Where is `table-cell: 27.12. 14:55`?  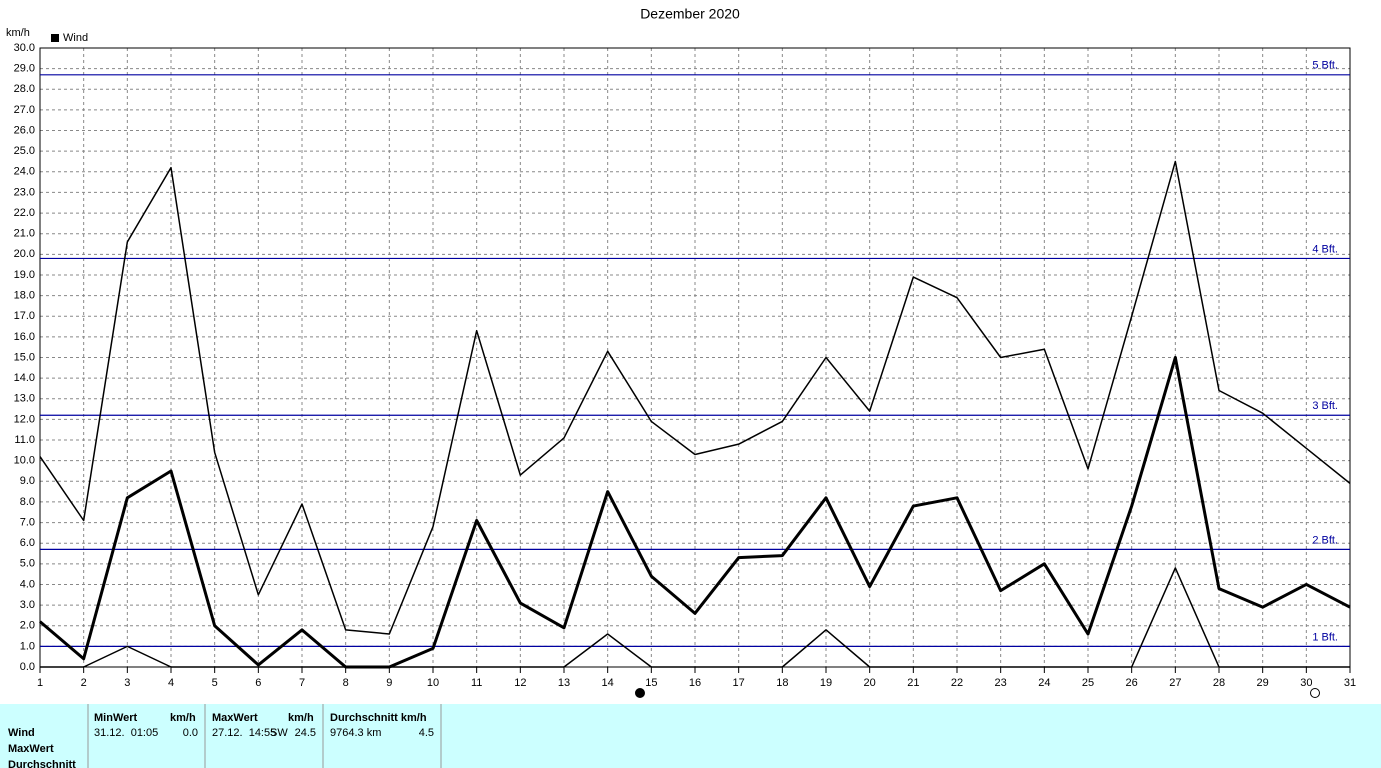 table-cell: 27.12. 14:55 is located at coordinates (244, 733).